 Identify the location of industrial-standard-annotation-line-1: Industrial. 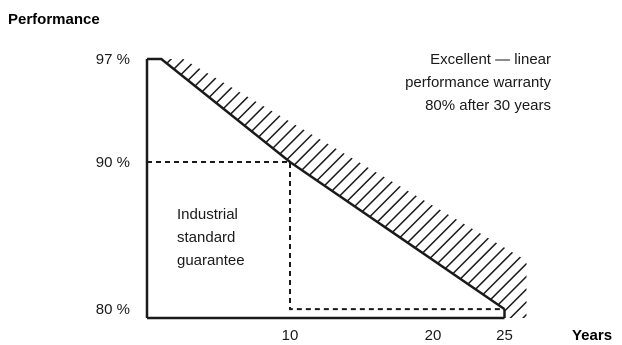
(207, 214).